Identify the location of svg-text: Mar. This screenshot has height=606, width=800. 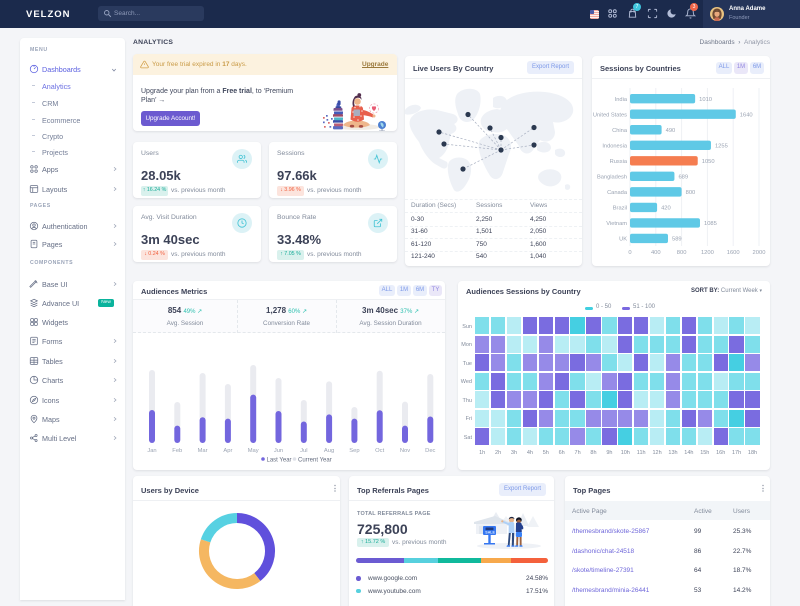
(203, 451).